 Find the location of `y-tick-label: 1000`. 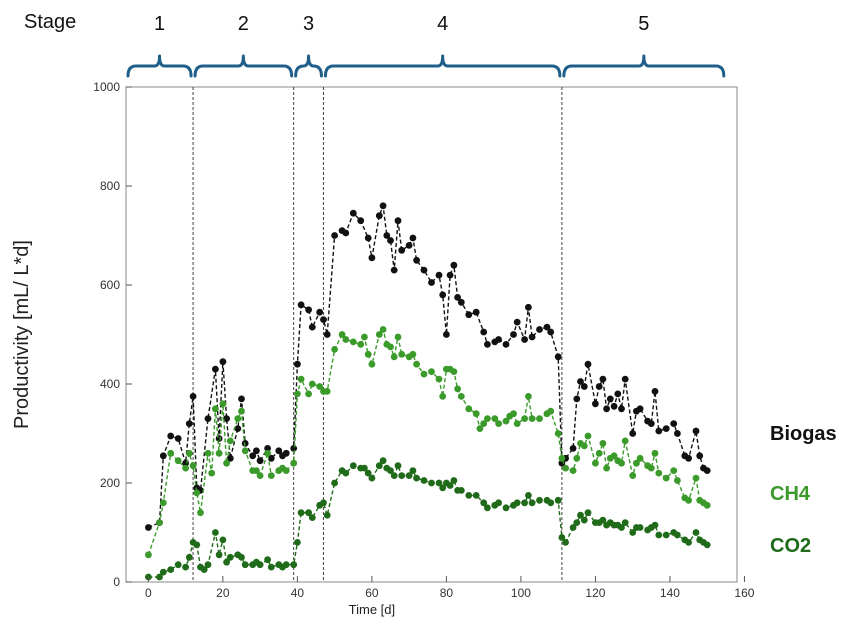

y-tick-label: 1000 is located at coordinates (106, 87).